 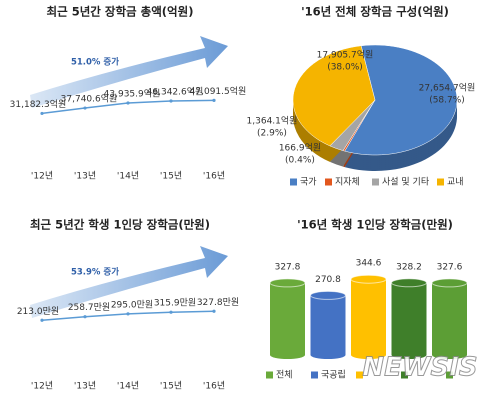 I want to click on percent-label: (2.9%), so click(x=272, y=134).